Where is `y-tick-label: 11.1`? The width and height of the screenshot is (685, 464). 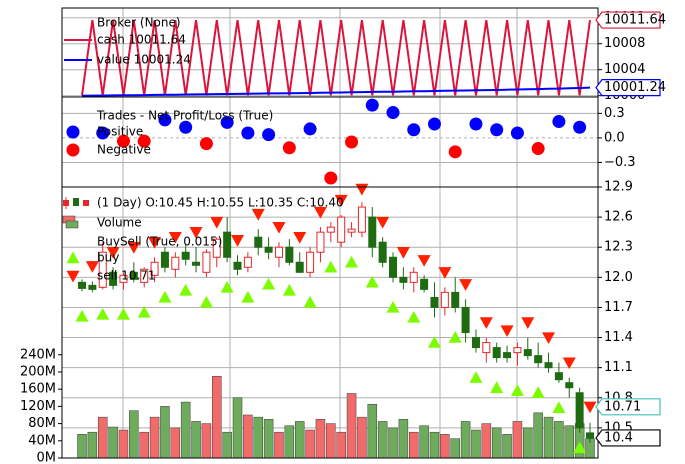 y-tick-label: 11.1 is located at coordinates (618, 367).